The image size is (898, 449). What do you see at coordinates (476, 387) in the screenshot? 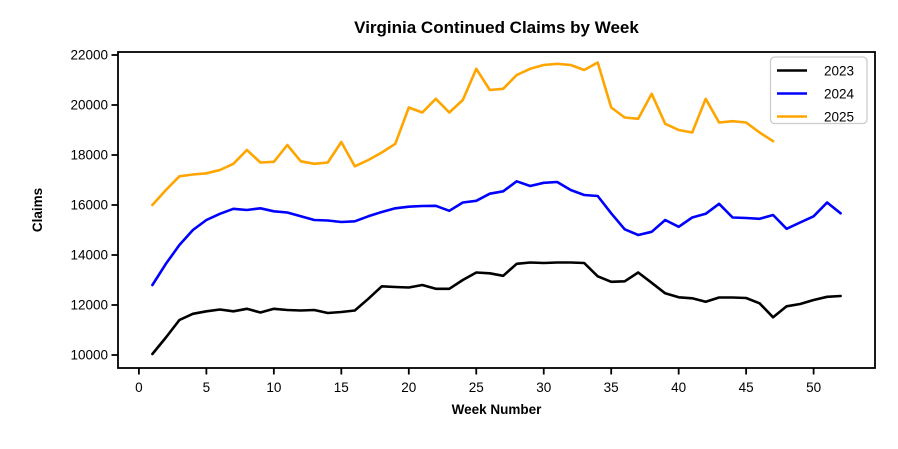
I see `x-tick-label: 25` at bounding box center [476, 387].